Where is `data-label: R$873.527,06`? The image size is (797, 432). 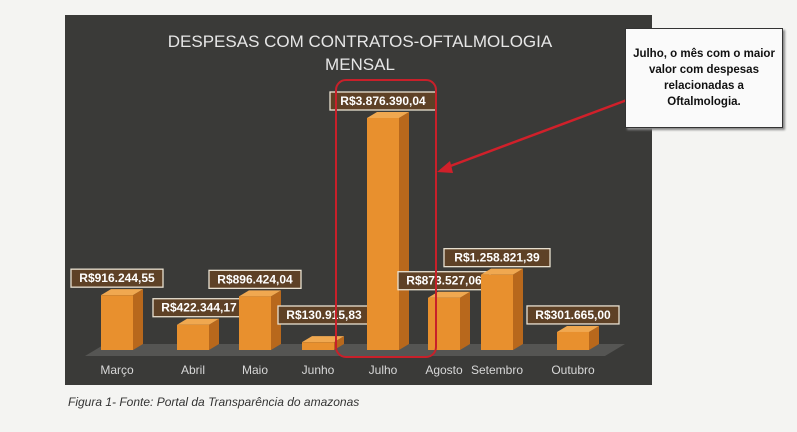 data-label: R$873.527,06 is located at coordinates (444, 281).